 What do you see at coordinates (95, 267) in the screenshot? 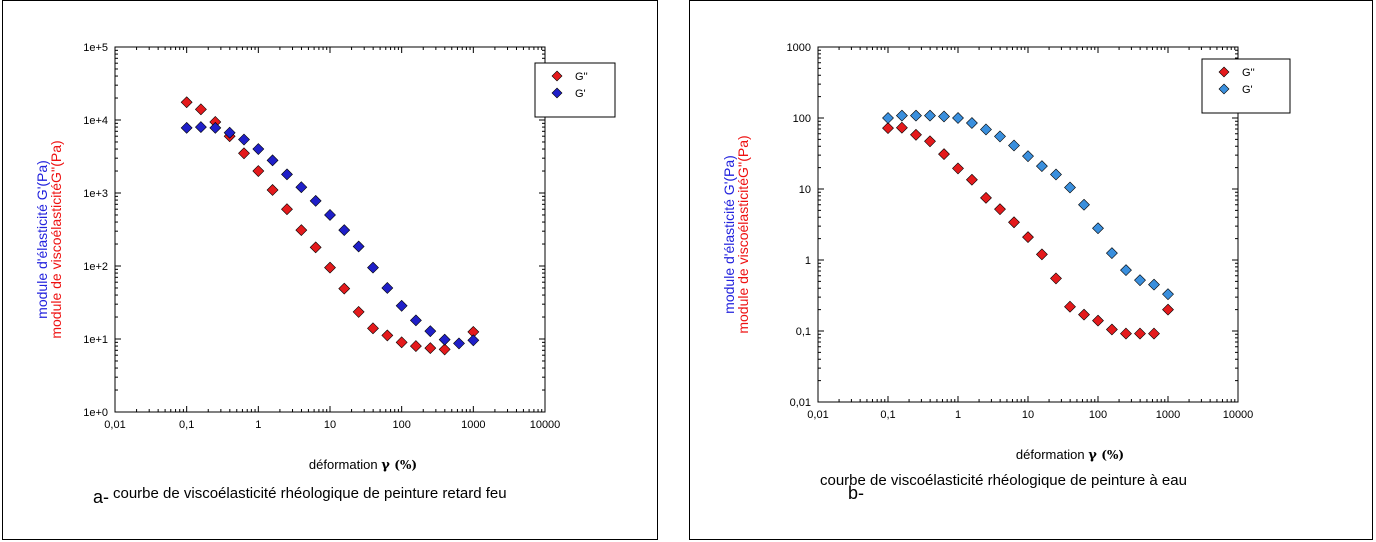
I see `y-tick-label: 1e+2` at bounding box center [95, 267].